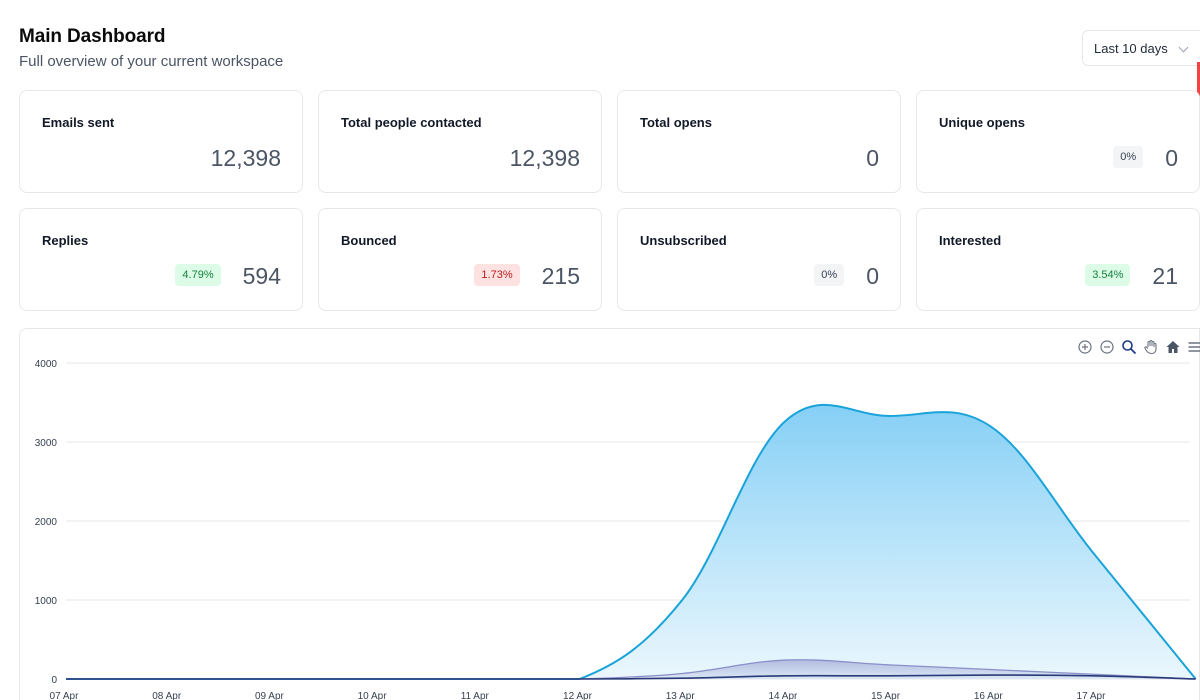  What do you see at coordinates (270, 695) in the screenshot?
I see `x-tick-label: 09 Apr` at bounding box center [270, 695].